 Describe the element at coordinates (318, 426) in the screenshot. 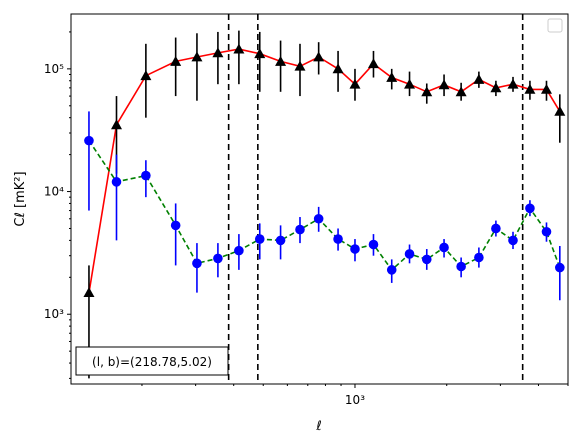

I see `x-axis-label: ℓ` at that location.